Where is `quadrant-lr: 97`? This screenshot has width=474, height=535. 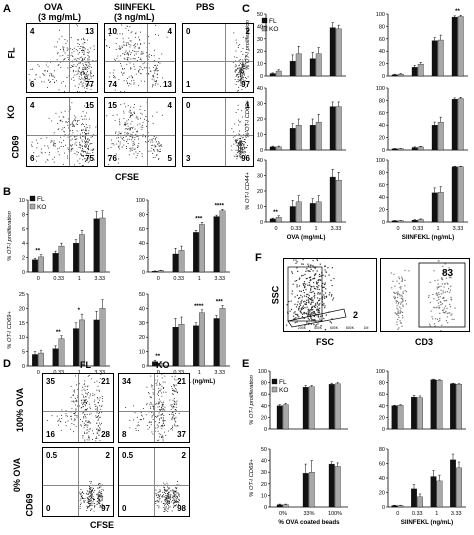 quadrant-lr: 97 is located at coordinates (105, 508).